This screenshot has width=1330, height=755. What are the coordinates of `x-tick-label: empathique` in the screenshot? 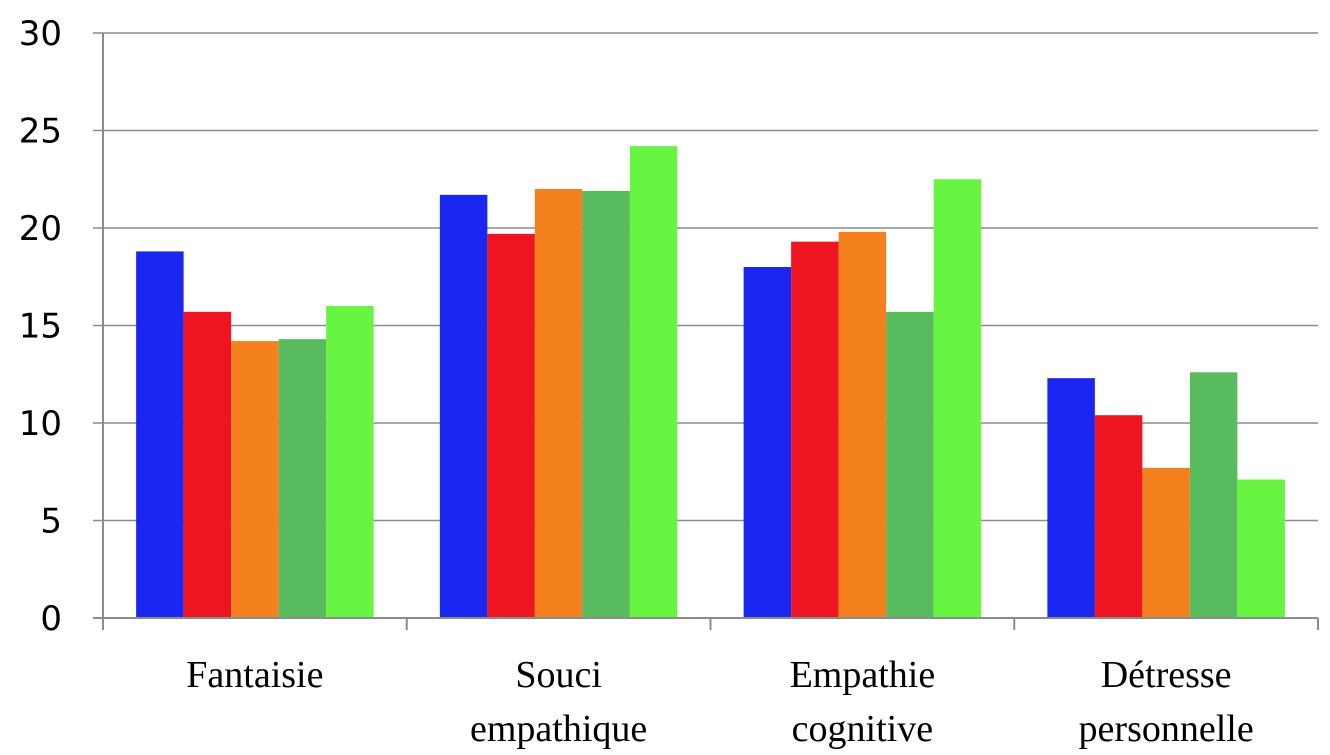 It's located at (558, 729).